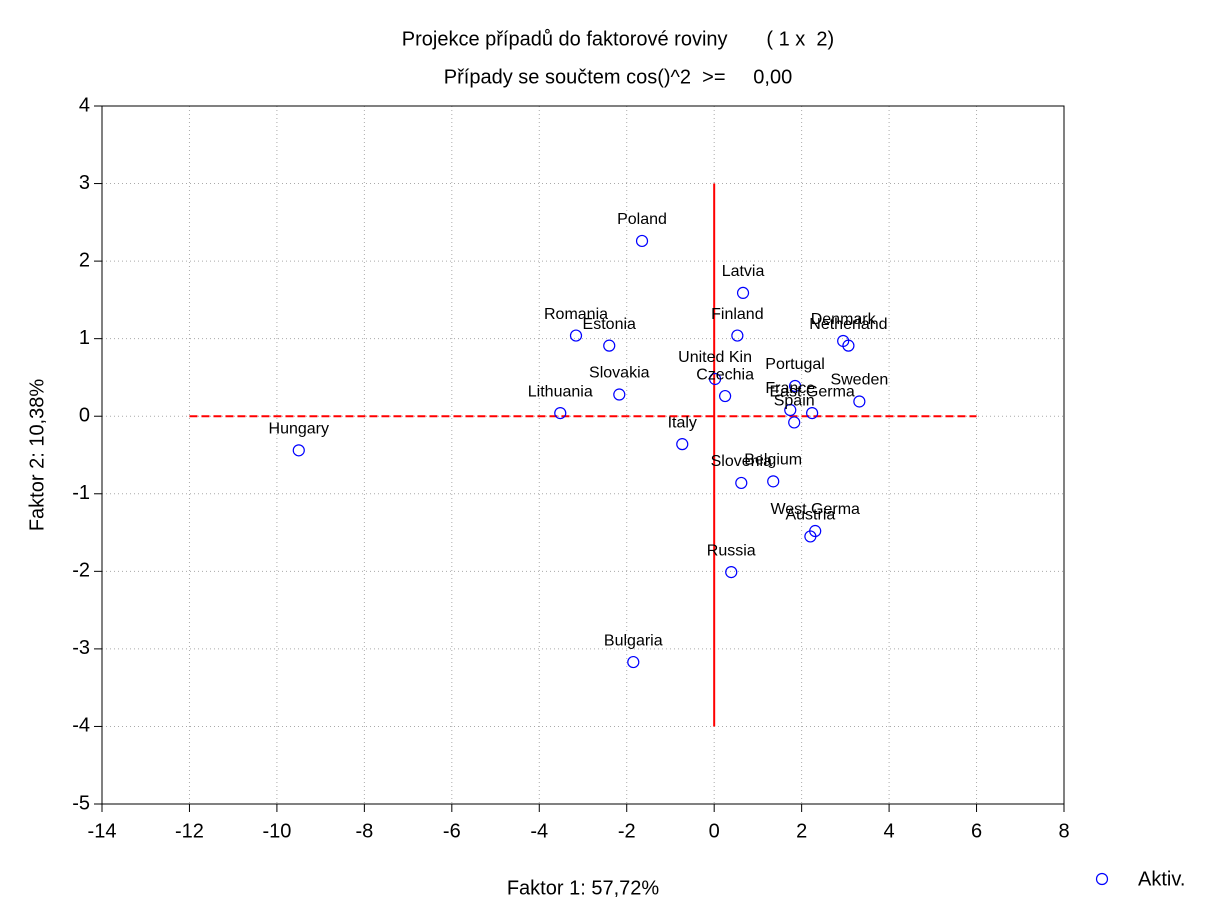 Image resolution: width=1217 pixels, height=904 pixels. What do you see at coordinates (801, 831) in the screenshot?
I see `x-tick-label: 2` at bounding box center [801, 831].